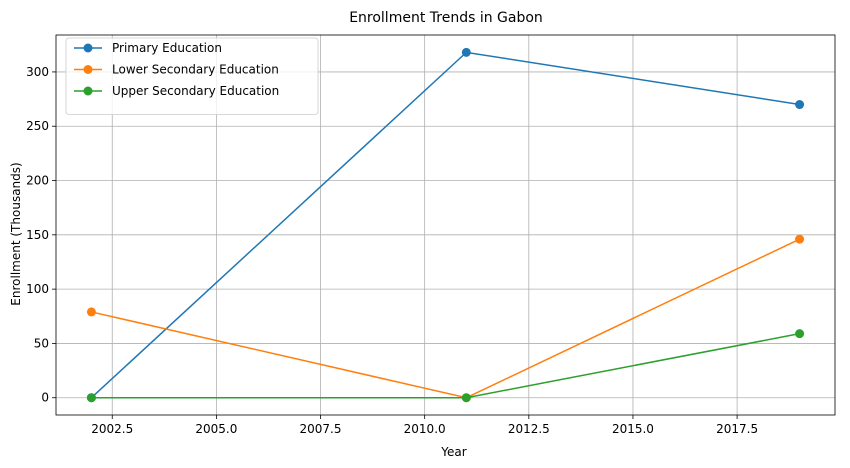 This screenshot has height=468, width=850. Describe the element at coordinates (195, 70) in the screenshot. I see `legend-label: Lower Secondary Education` at that location.